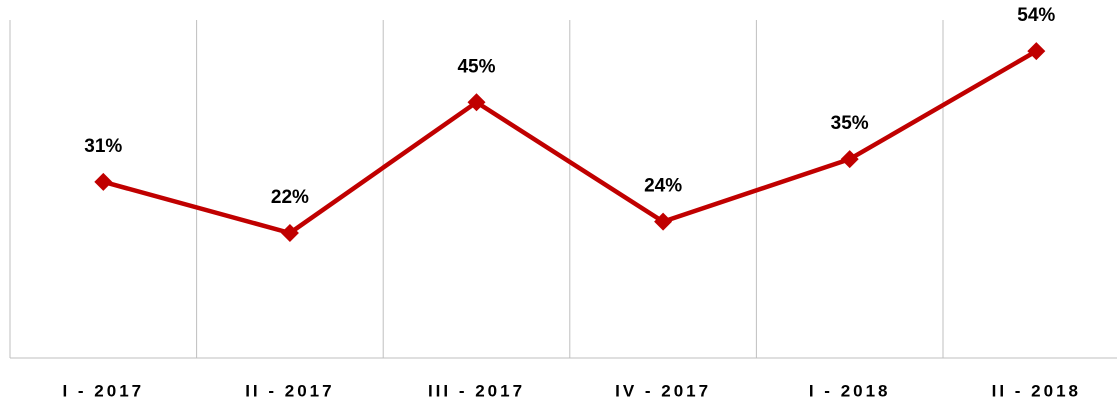 The height and width of the screenshot is (406, 1117). What do you see at coordinates (289, 390) in the screenshot?
I see `x-tick-label: II - 2017` at bounding box center [289, 390].